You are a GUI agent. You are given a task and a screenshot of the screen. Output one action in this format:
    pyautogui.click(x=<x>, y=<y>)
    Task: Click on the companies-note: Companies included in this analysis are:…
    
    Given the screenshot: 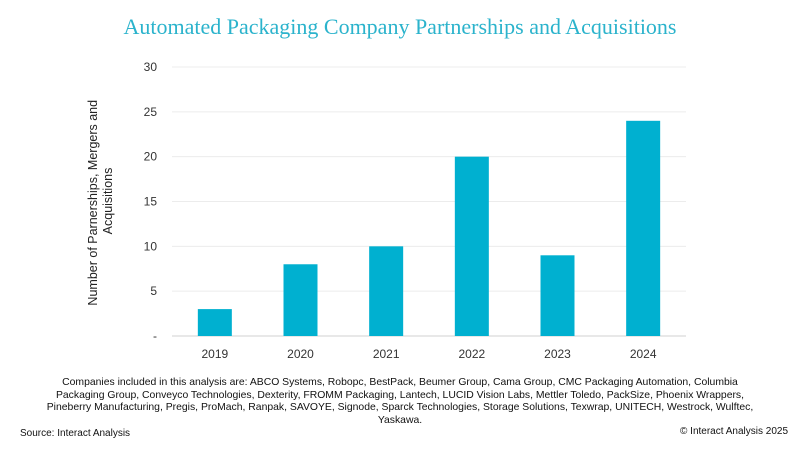 What is the action you would take?
    pyautogui.click(x=400, y=401)
    